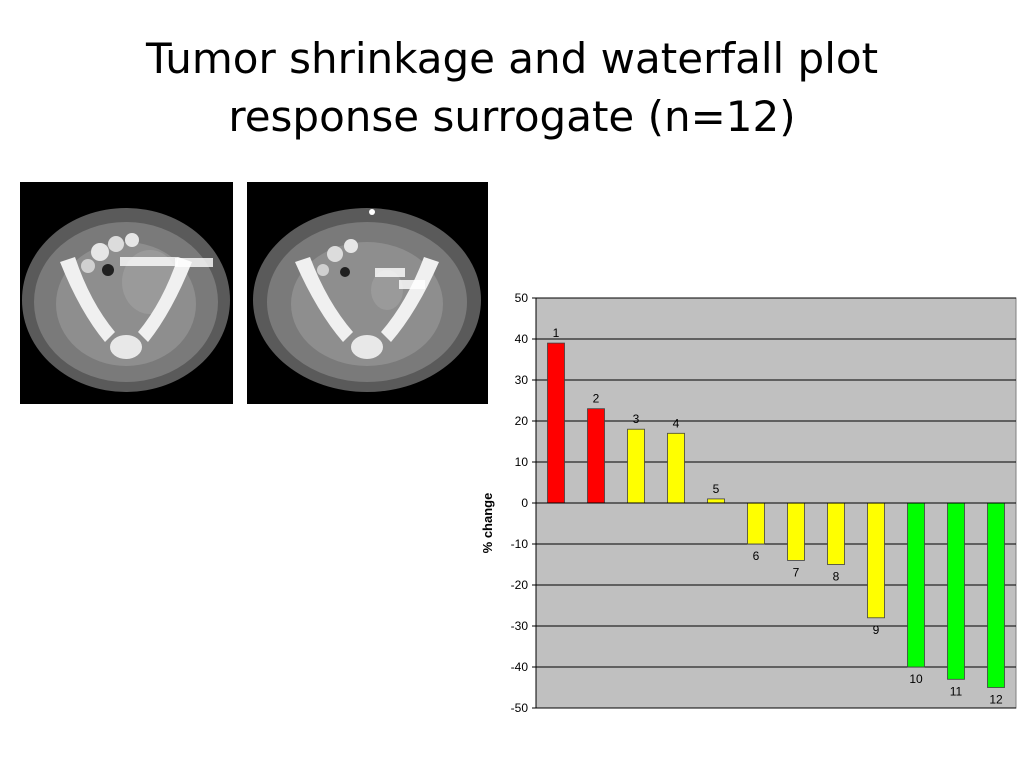  Describe the element at coordinates (520, 585) in the screenshot. I see `y-tick-label: -20` at that location.